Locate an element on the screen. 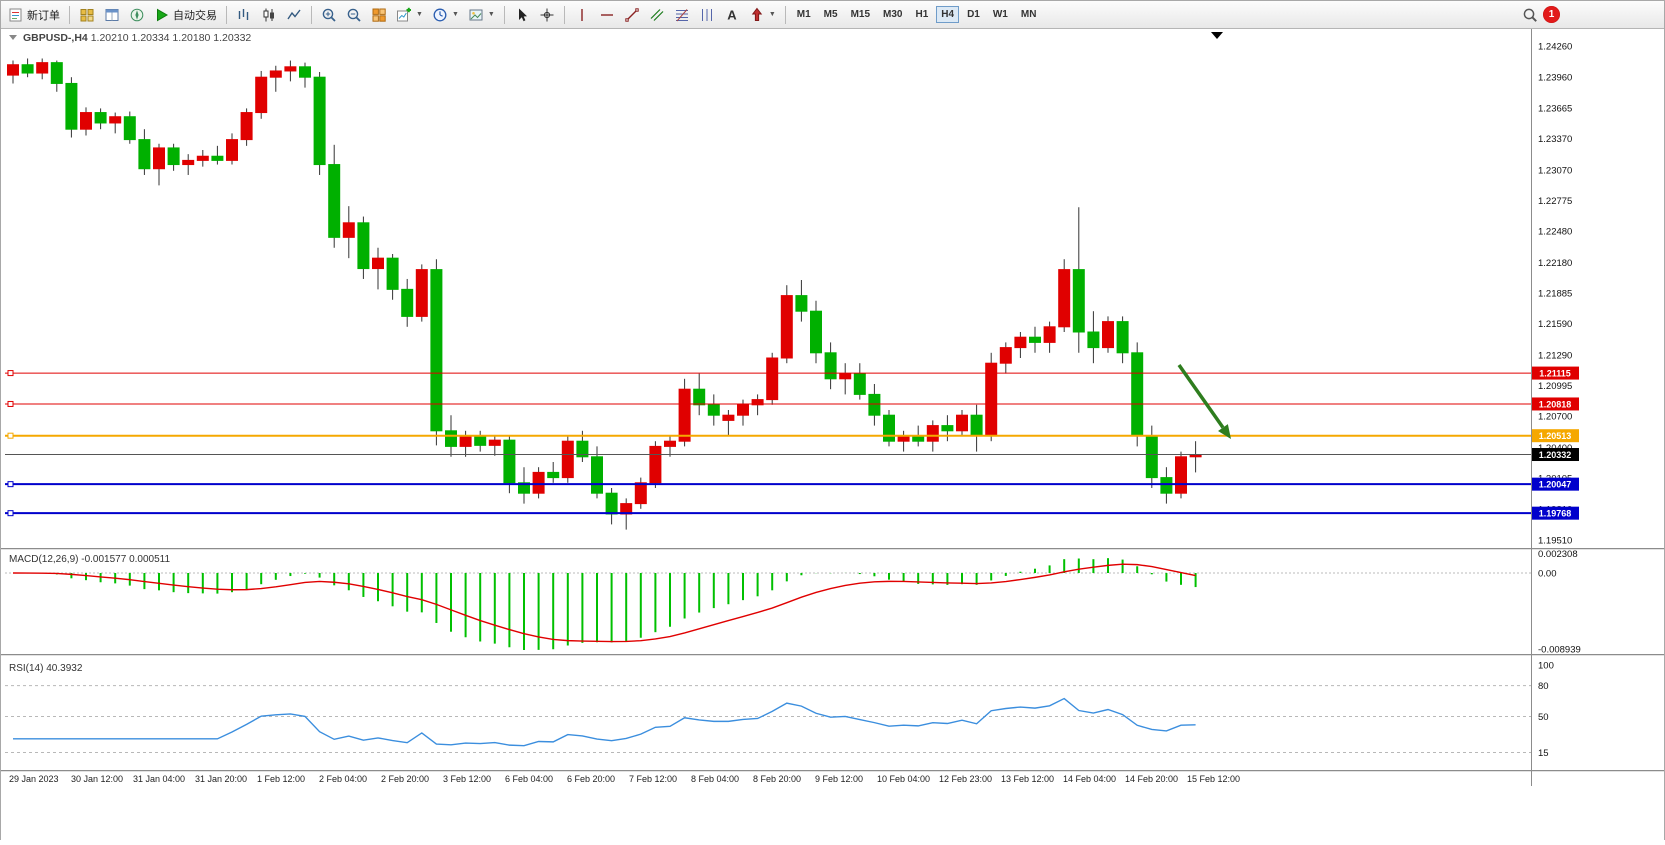  timeframe-h4-button: H4 is located at coordinates (948, 14).